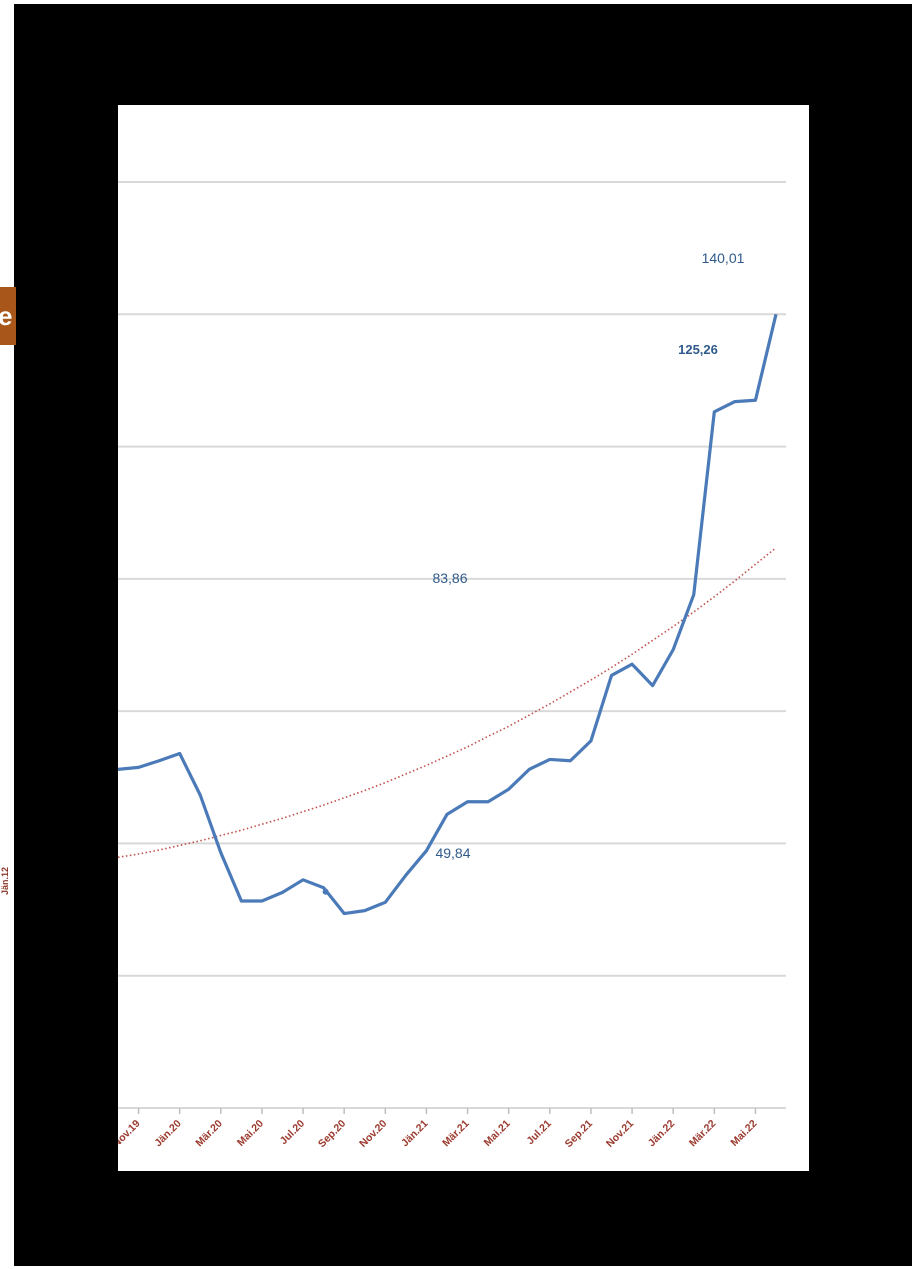 The width and height of the screenshot is (921, 1269). I want to click on background-right-strip, so click(916, 634).